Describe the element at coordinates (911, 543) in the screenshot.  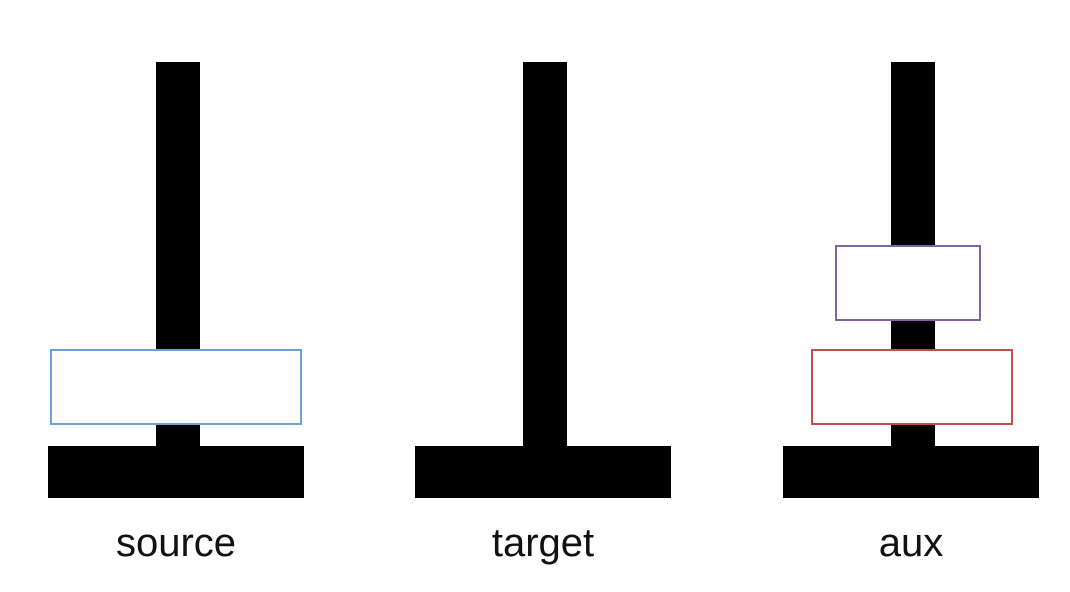
I see `tower-label-aux: aux` at that location.